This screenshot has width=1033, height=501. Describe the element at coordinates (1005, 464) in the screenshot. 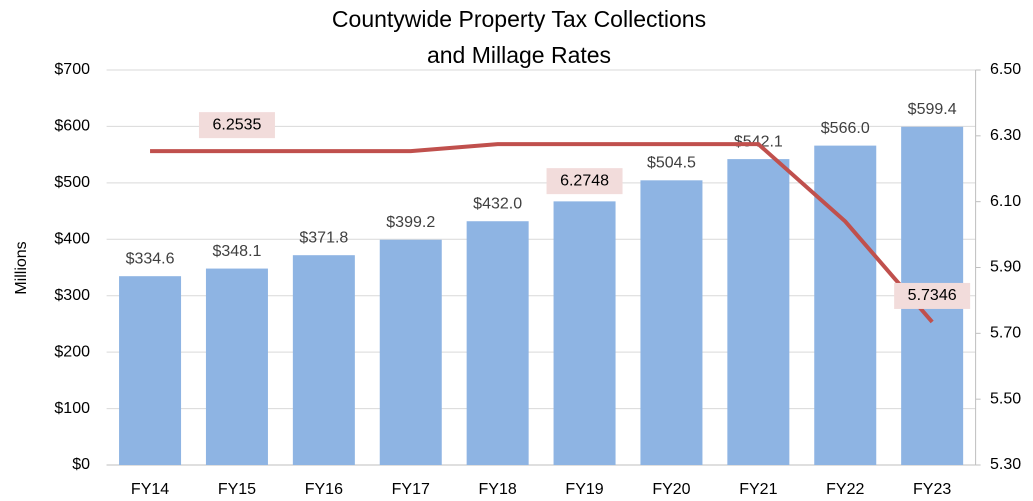

I see `y2-tick-label: 5.30` at that location.